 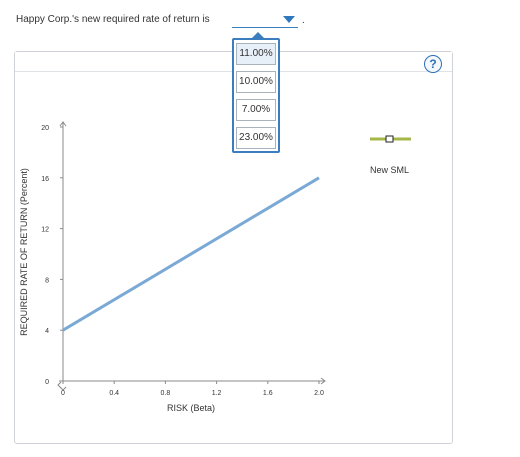 What do you see at coordinates (217, 393) in the screenshot?
I see `x-tick-label: 1.2` at bounding box center [217, 393].